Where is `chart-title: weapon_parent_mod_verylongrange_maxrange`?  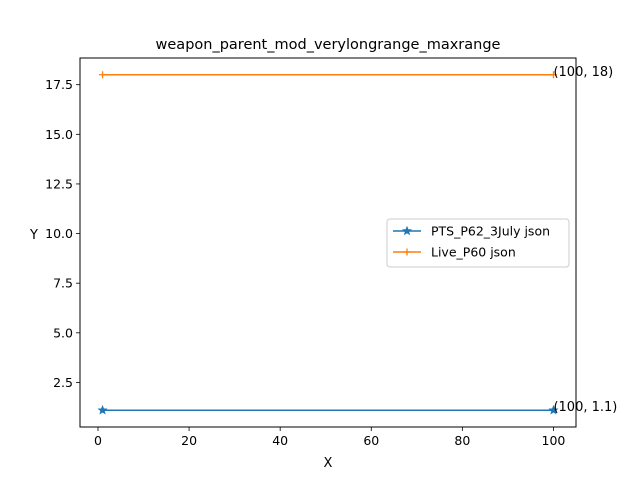
chart-title: weapon_parent_mod_verylongrange_maxrange is located at coordinates (328, 45).